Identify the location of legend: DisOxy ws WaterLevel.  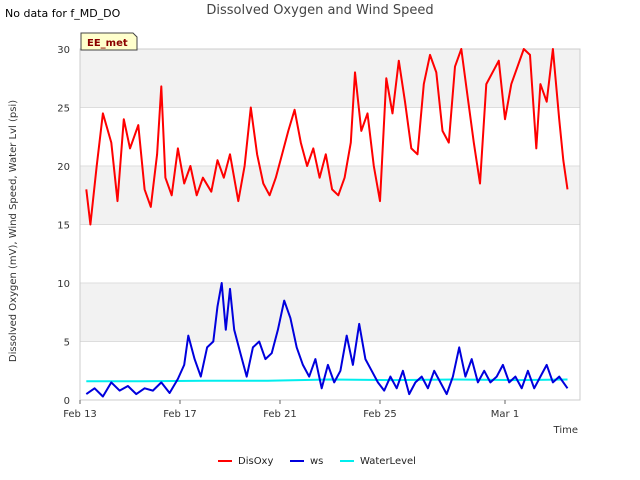
(317, 461).